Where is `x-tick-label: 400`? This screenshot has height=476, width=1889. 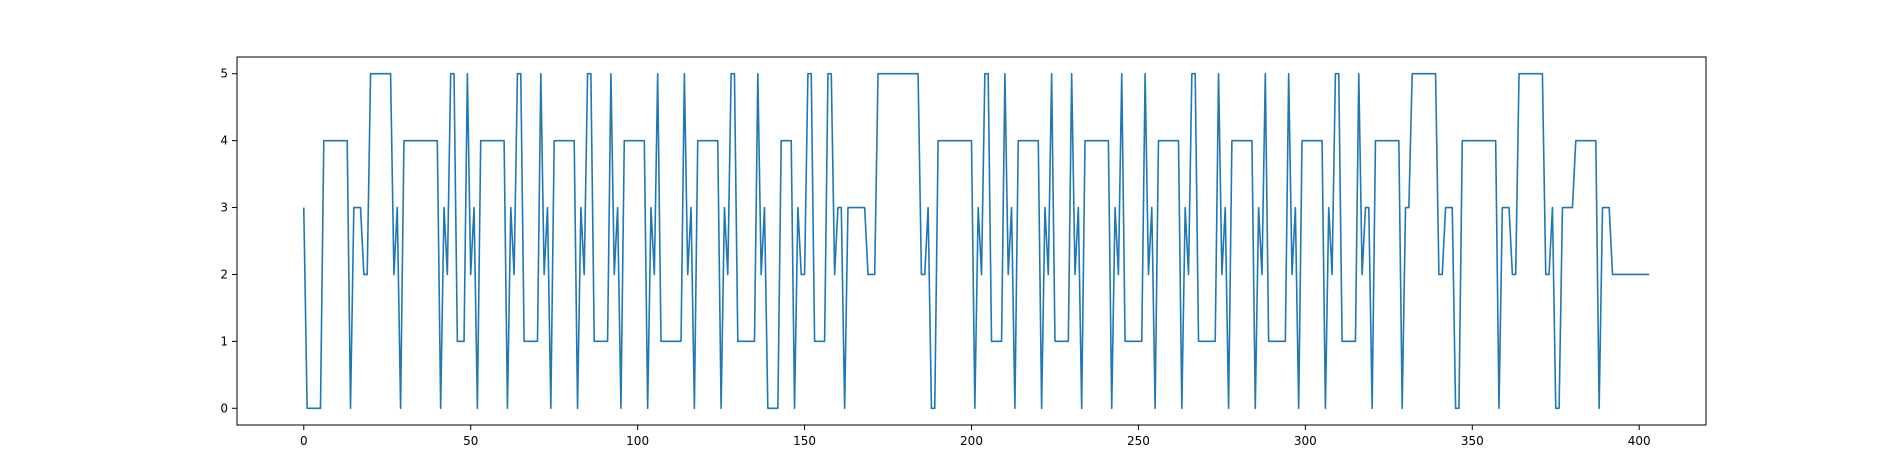 x-tick-label: 400 is located at coordinates (1639, 441).